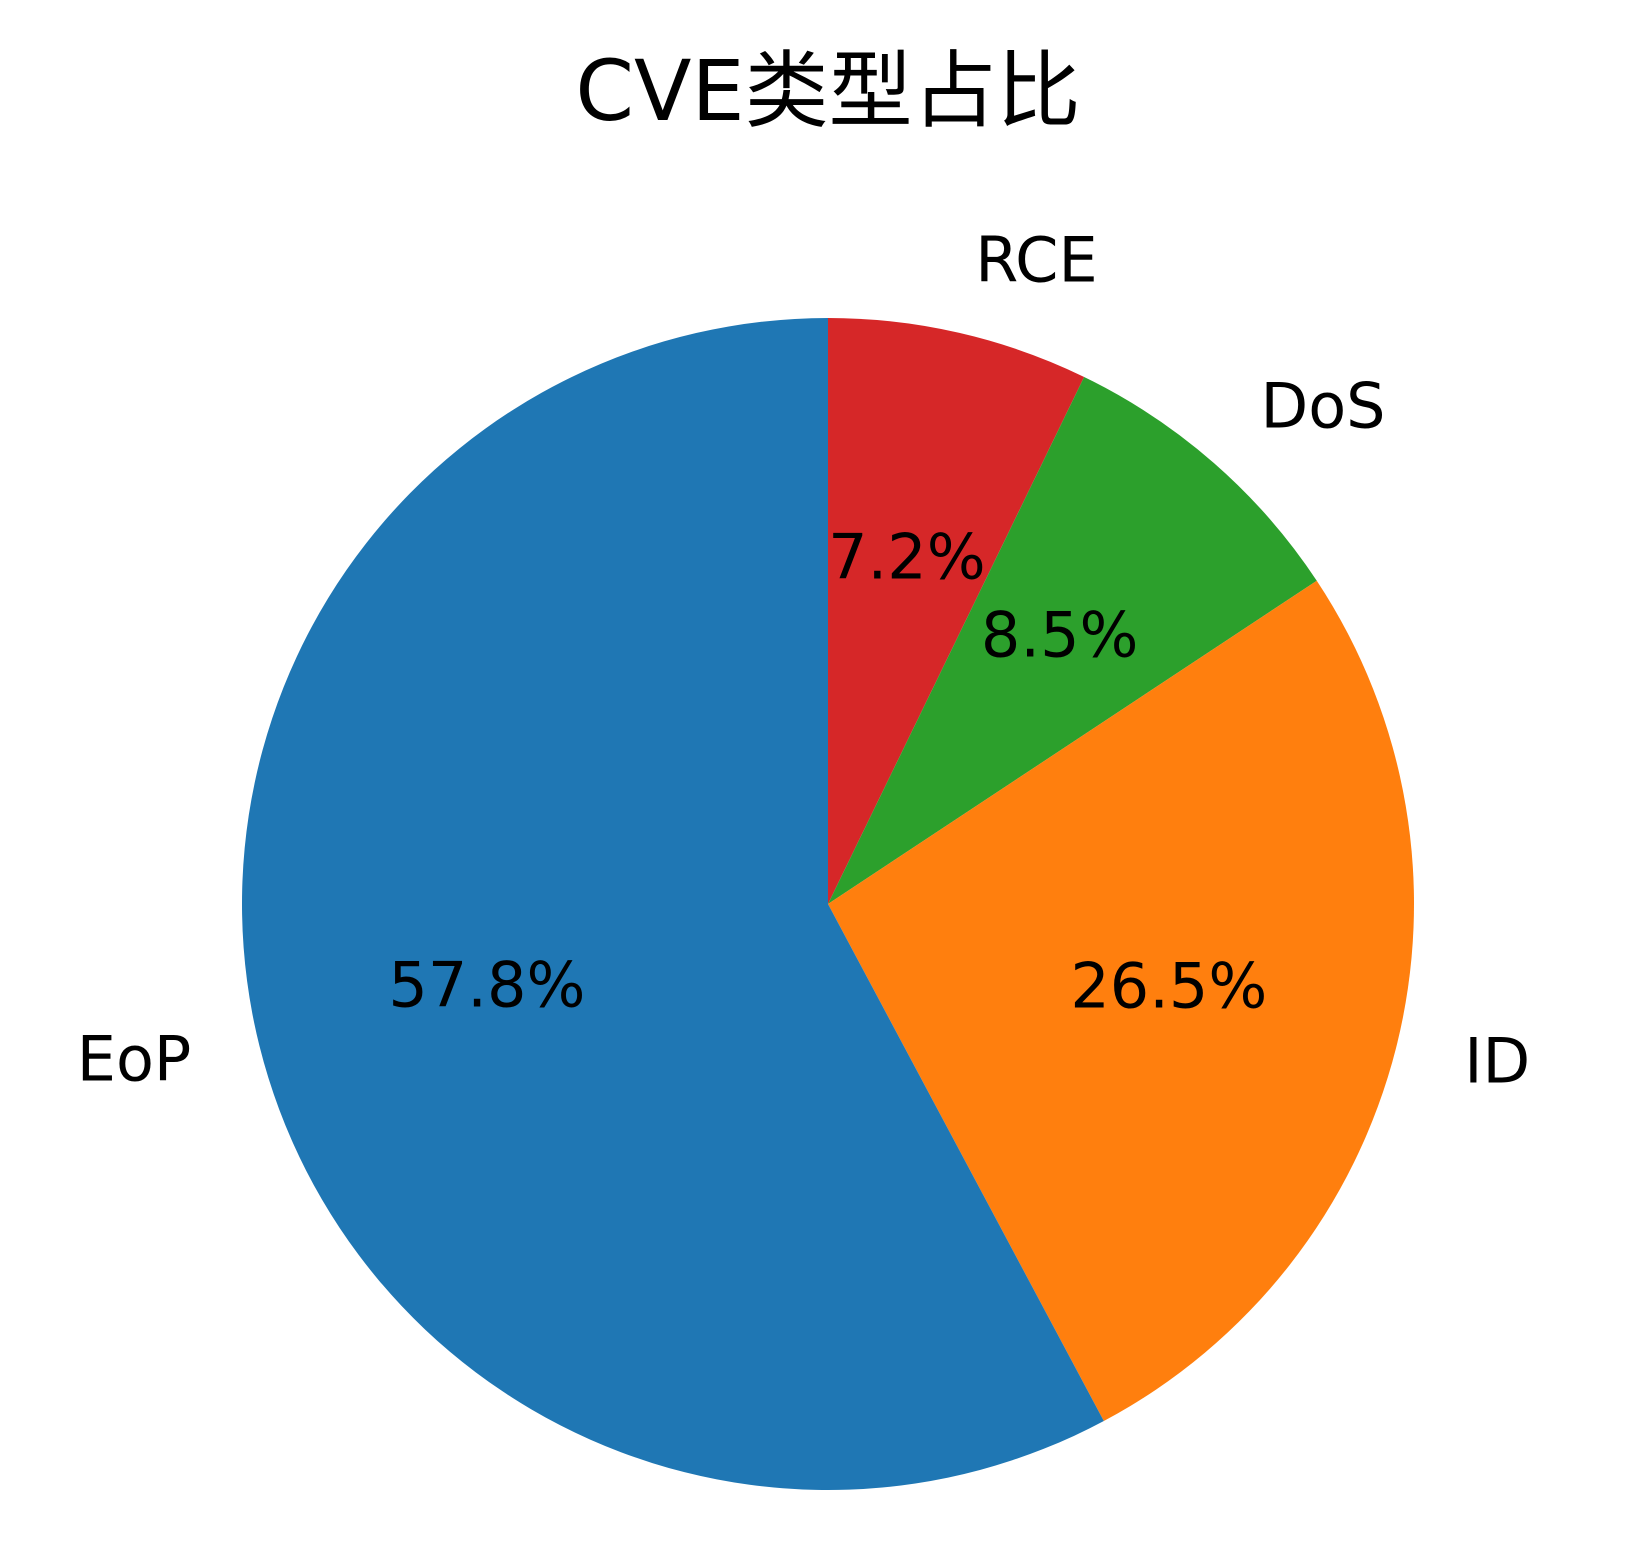 This screenshot has width=1632, height=1563. What do you see at coordinates (1168, 985) in the screenshot?
I see `slice-value-id: 26.5%` at bounding box center [1168, 985].